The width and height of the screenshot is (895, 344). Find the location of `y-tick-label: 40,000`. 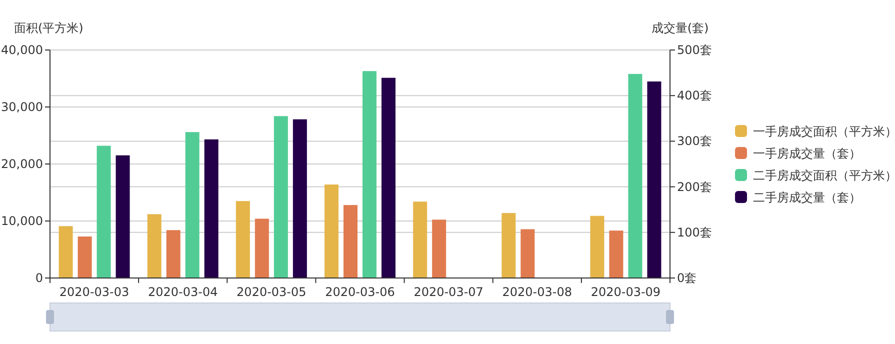

y-tick-label: 40,000 is located at coordinates (22, 50).